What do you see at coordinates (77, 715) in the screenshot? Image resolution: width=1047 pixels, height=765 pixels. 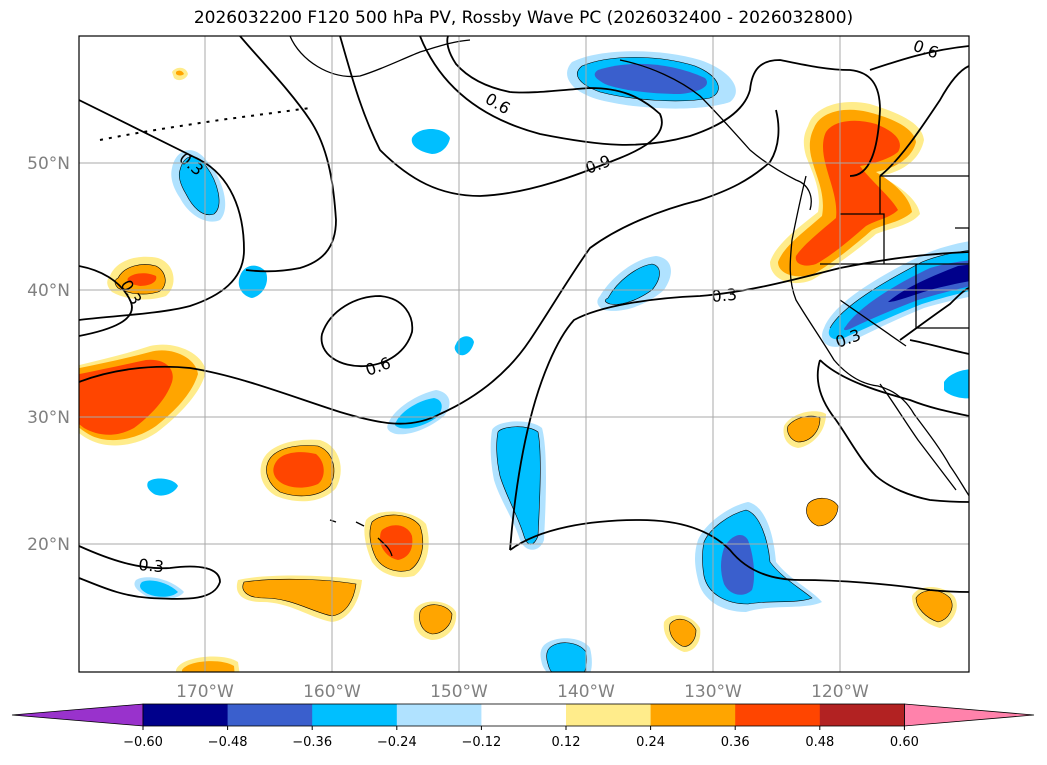 I see `colorbar-extend-min` at bounding box center [77, 715].